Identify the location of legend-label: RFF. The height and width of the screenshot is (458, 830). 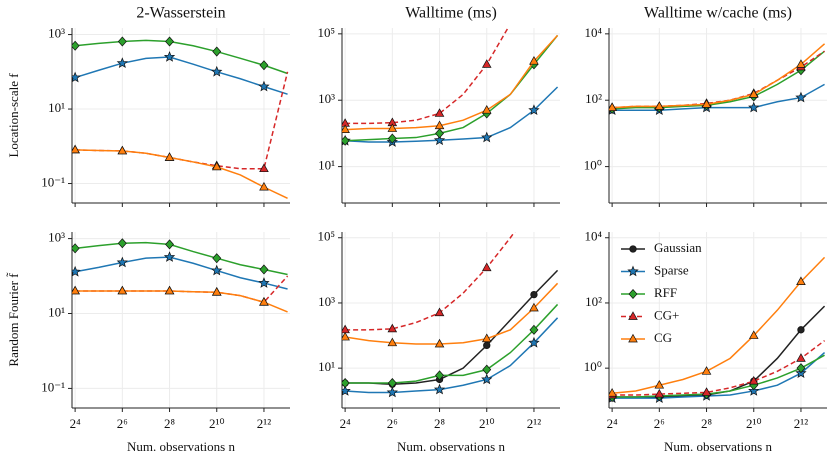
(665, 292).